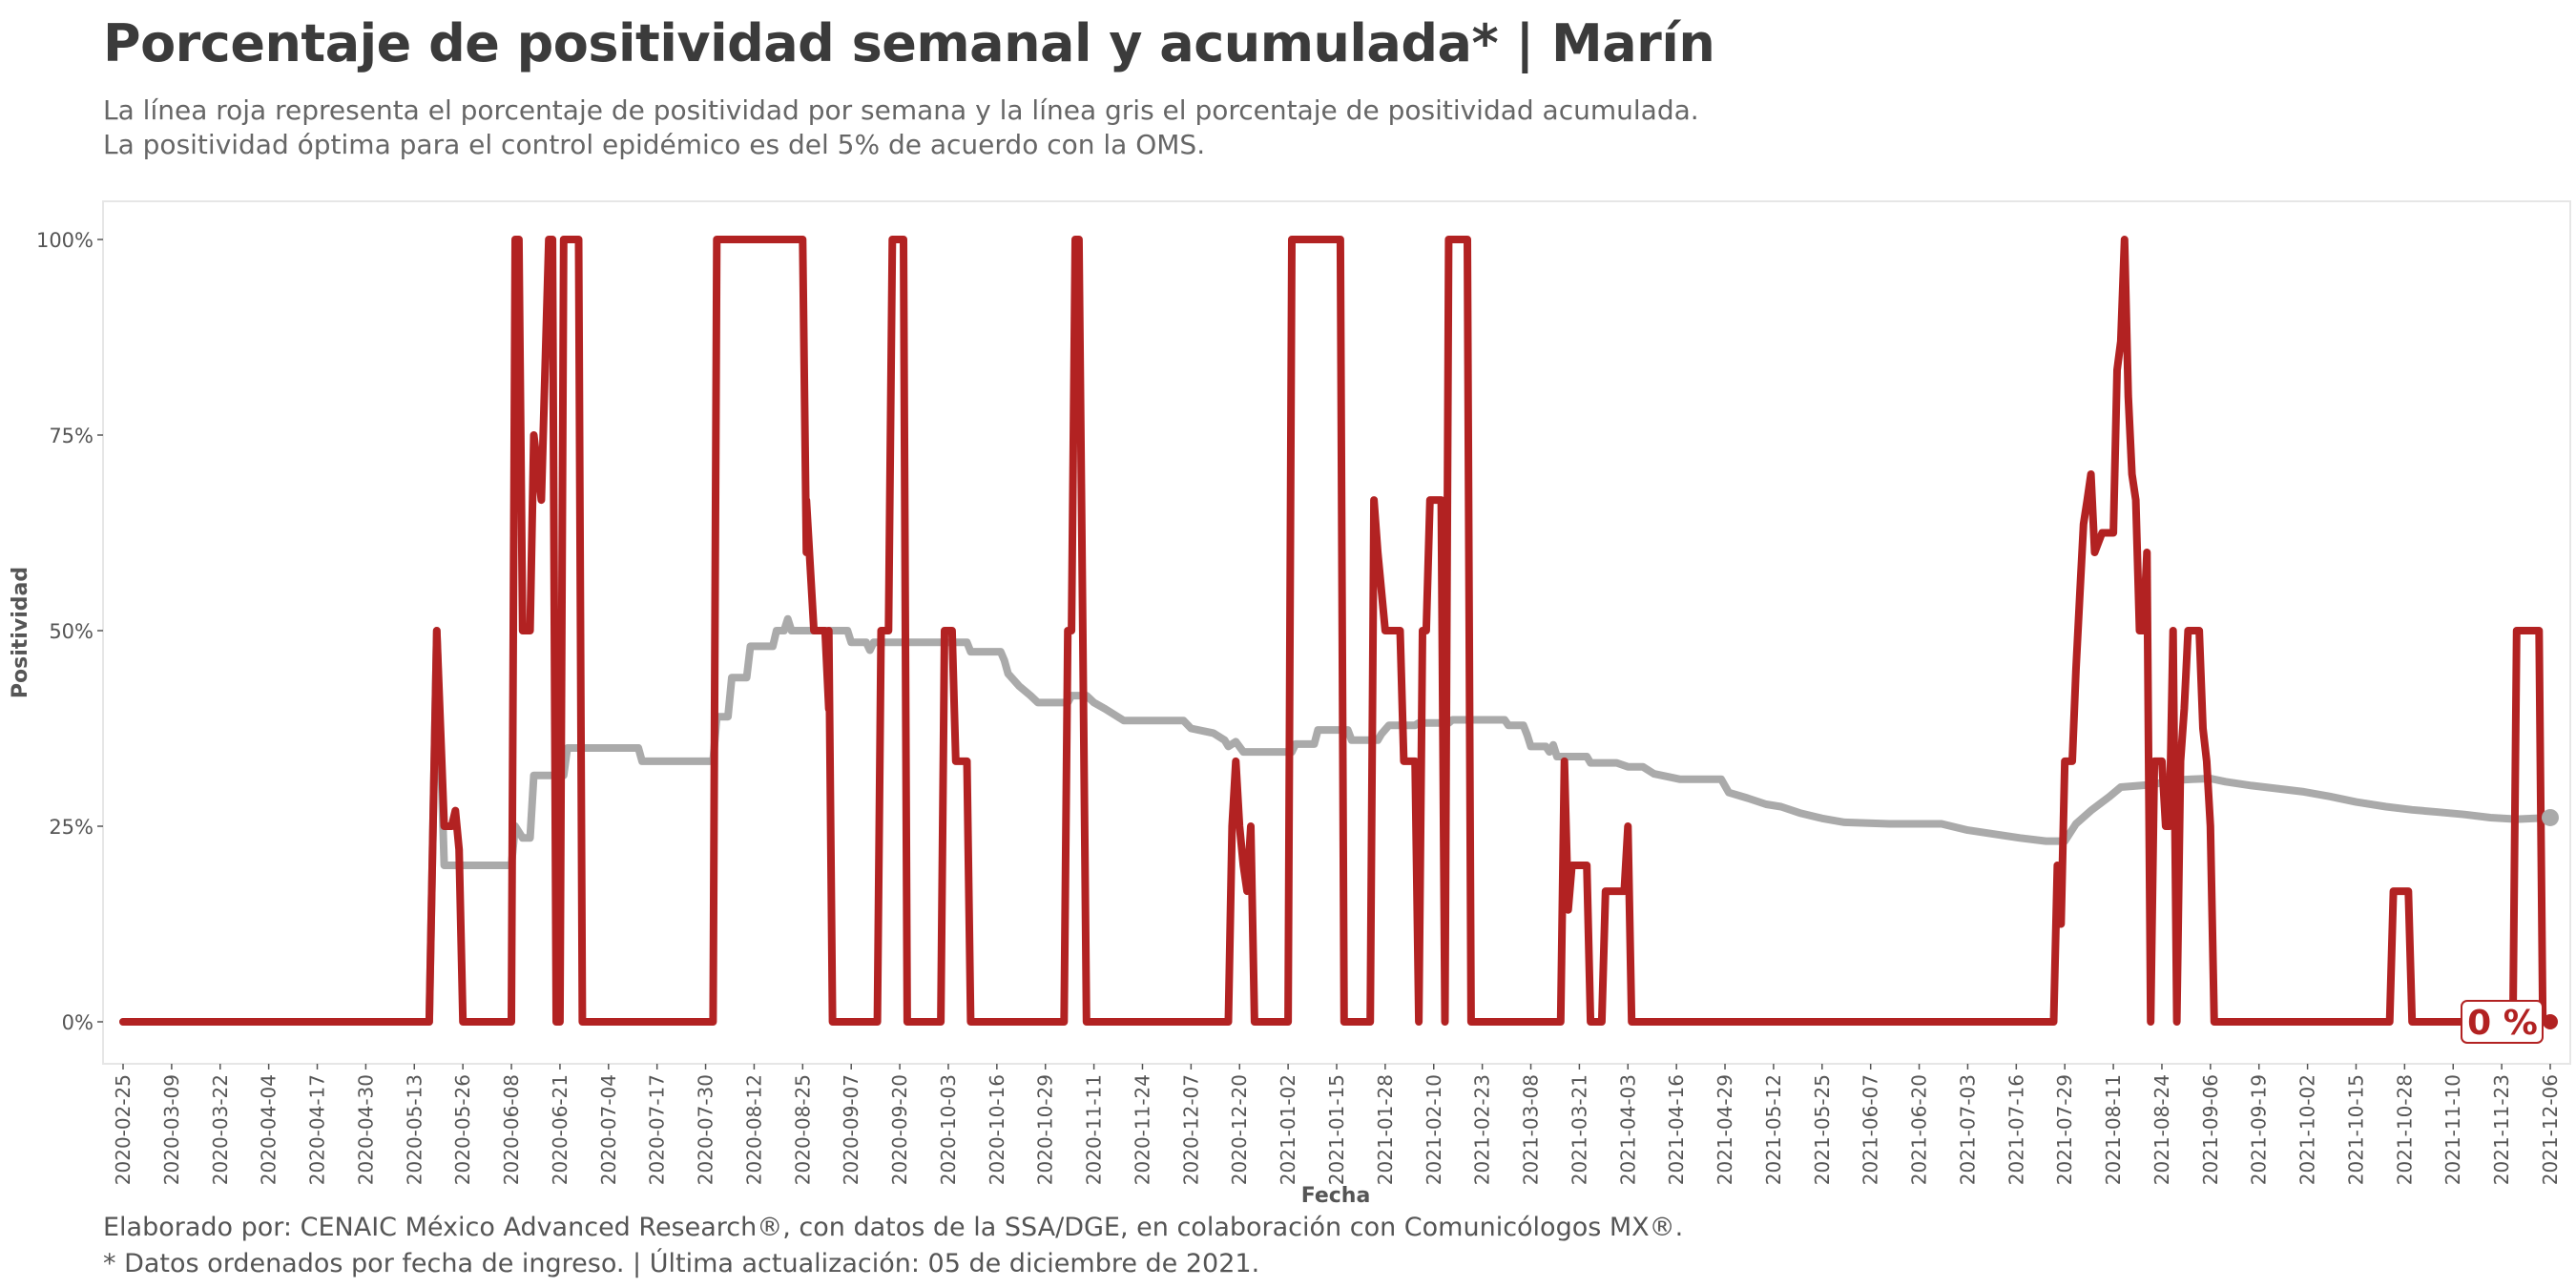 Image resolution: width=2576 pixels, height=1288 pixels. Describe the element at coordinates (1336, 1129) in the screenshot. I see `x-tick-label: 2021-01-15` at that location.